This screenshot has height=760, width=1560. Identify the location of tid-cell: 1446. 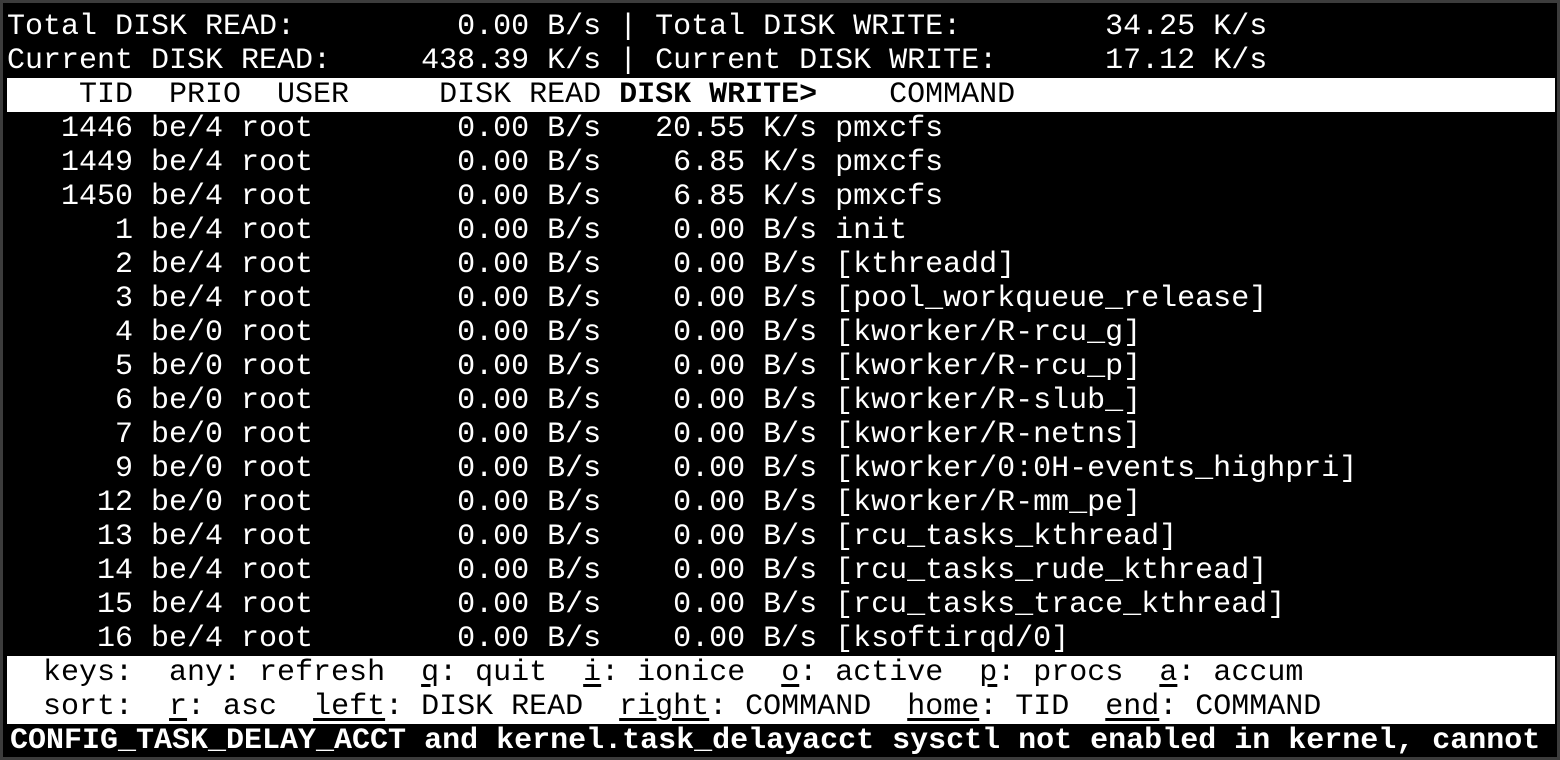
(97, 129).